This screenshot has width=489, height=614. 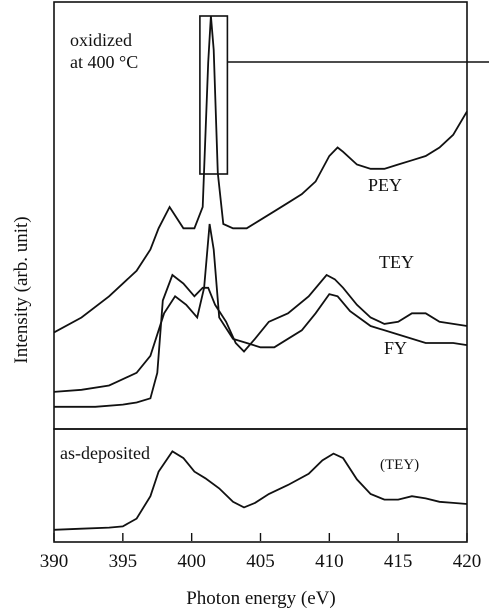 I want to click on x-tick-label: 395, so click(x=123, y=561).